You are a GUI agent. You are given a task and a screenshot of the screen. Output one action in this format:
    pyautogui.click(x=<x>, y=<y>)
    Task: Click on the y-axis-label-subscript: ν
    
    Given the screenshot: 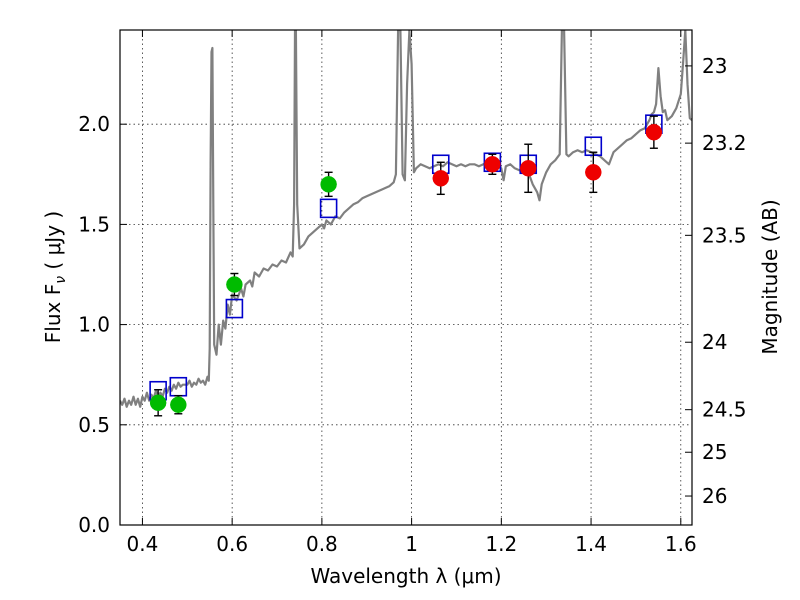 What is the action you would take?
    pyautogui.click(x=61, y=280)
    